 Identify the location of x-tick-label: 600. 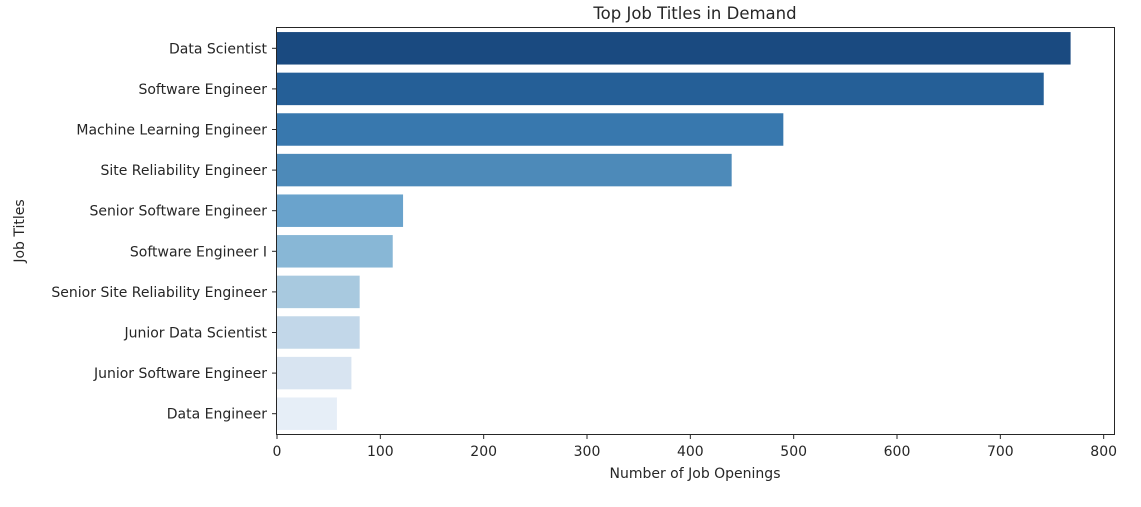
(897, 452).